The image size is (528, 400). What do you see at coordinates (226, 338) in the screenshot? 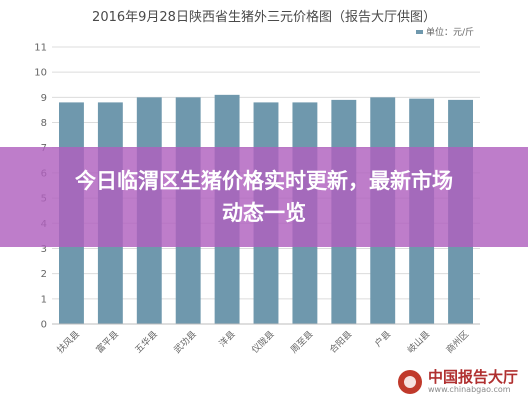
I see `x-category-label: 洋县` at bounding box center [226, 338].